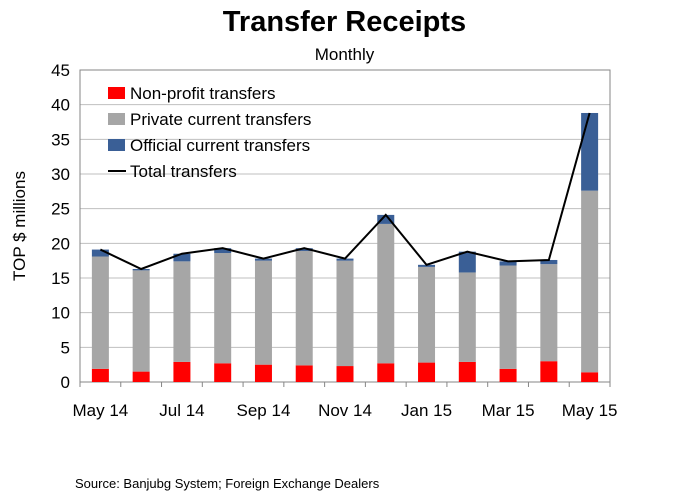 The height and width of the screenshot is (499, 689). I want to click on y-tick-label: 40, so click(60, 105).